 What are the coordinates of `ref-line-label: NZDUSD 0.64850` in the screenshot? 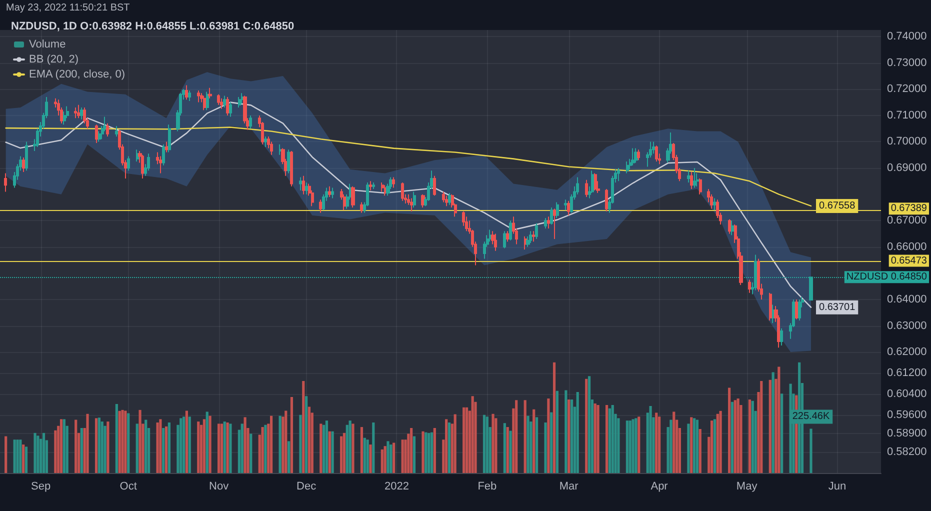 It's located at (887, 277).